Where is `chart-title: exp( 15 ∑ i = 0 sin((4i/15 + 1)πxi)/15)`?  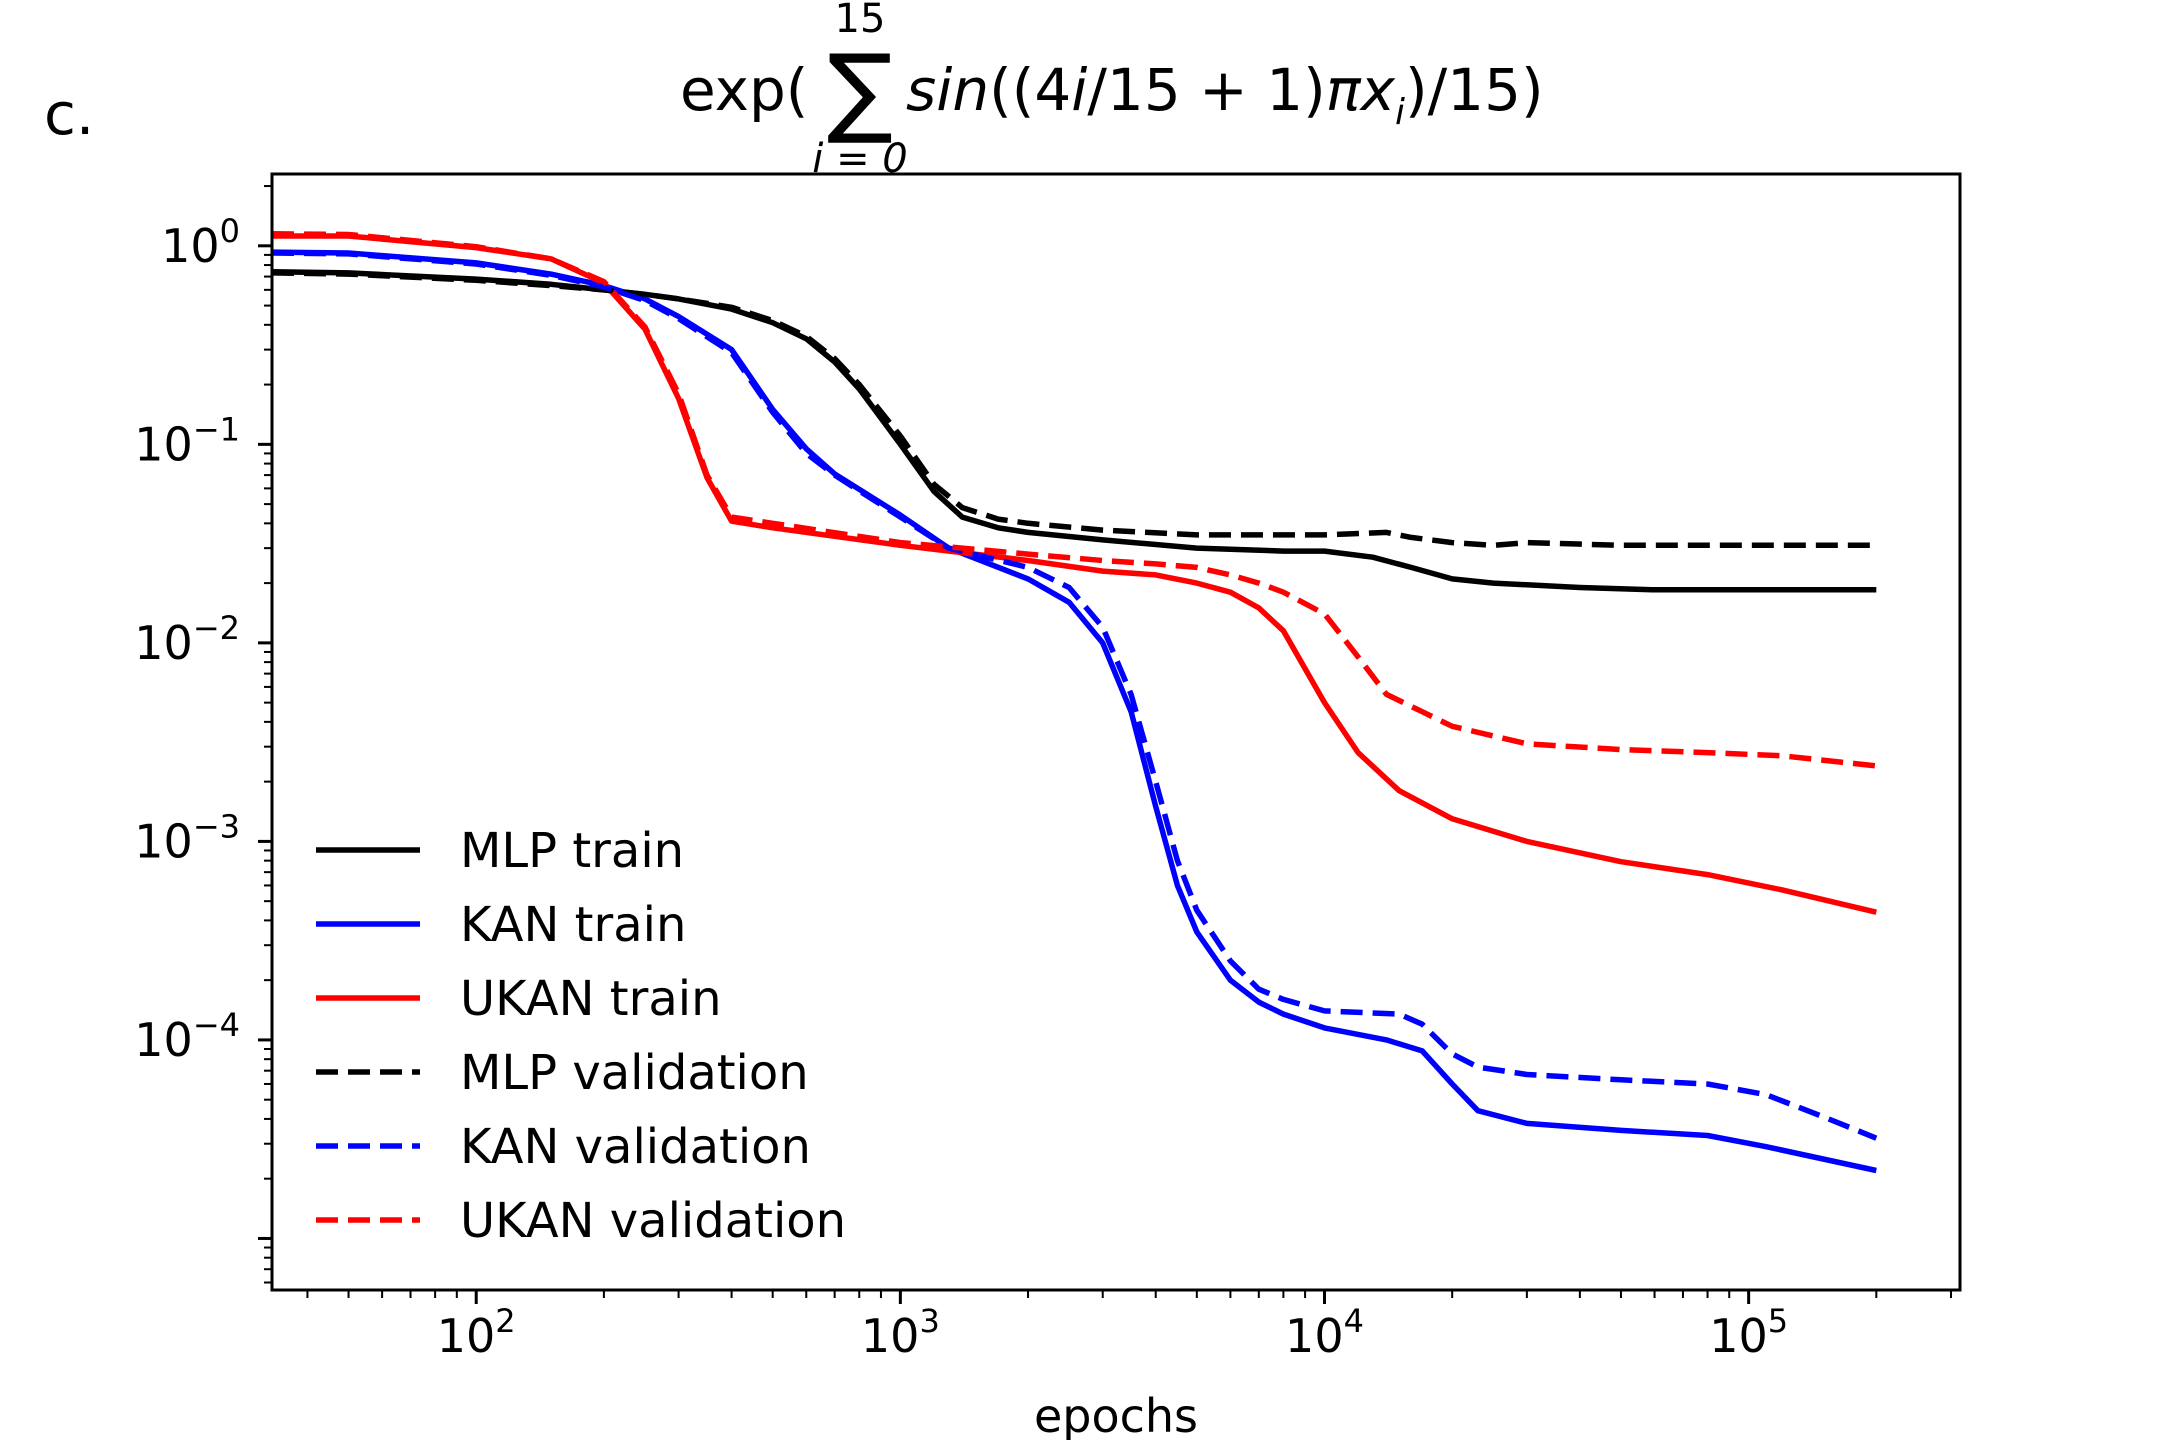
chart-title: exp( 15 ∑ i = 0 sin((4i/15 + 1)πxi)/15) is located at coordinates (1112, 91).